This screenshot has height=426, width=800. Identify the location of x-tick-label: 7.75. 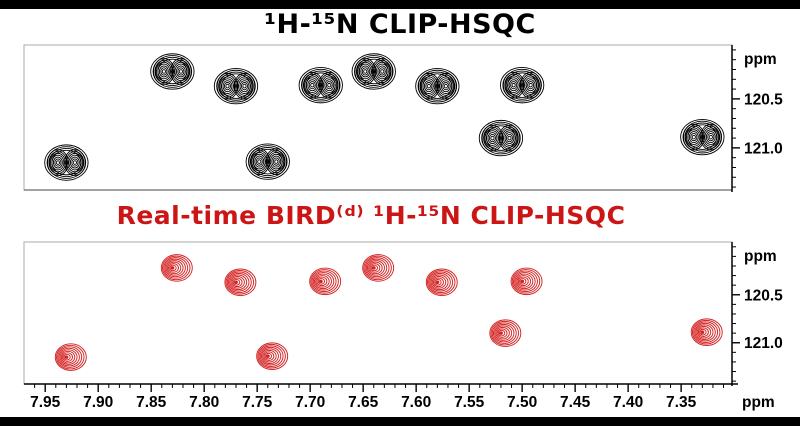
(257, 402).